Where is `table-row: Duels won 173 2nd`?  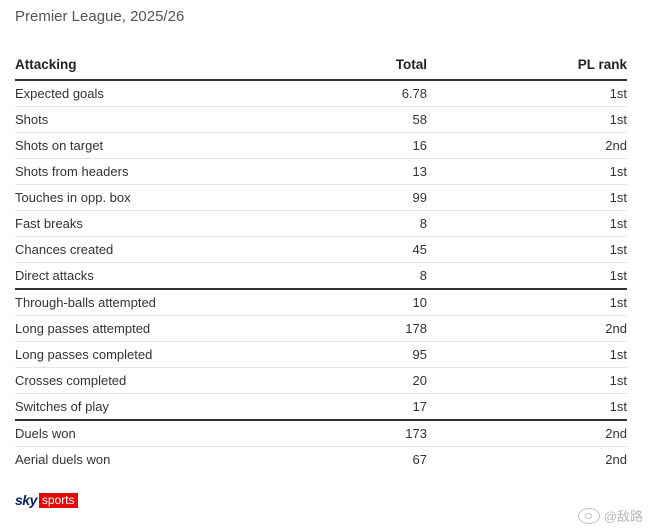 table-row: Duels won 173 2nd is located at coordinates (321, 433).